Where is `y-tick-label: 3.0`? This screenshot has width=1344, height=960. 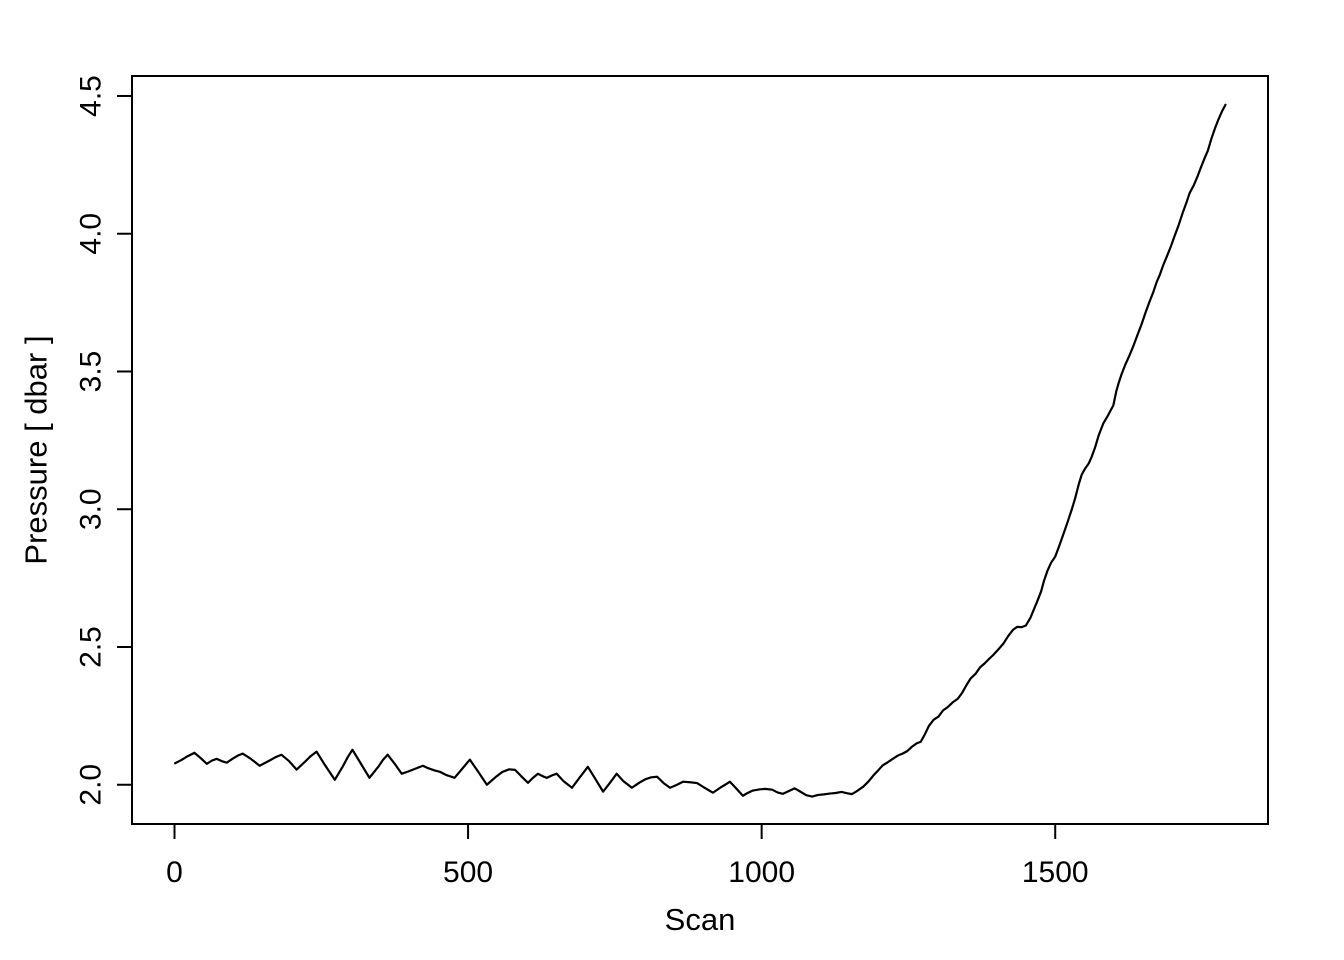
y-tick-label: 3.0 is located at coordinates (91, 509).